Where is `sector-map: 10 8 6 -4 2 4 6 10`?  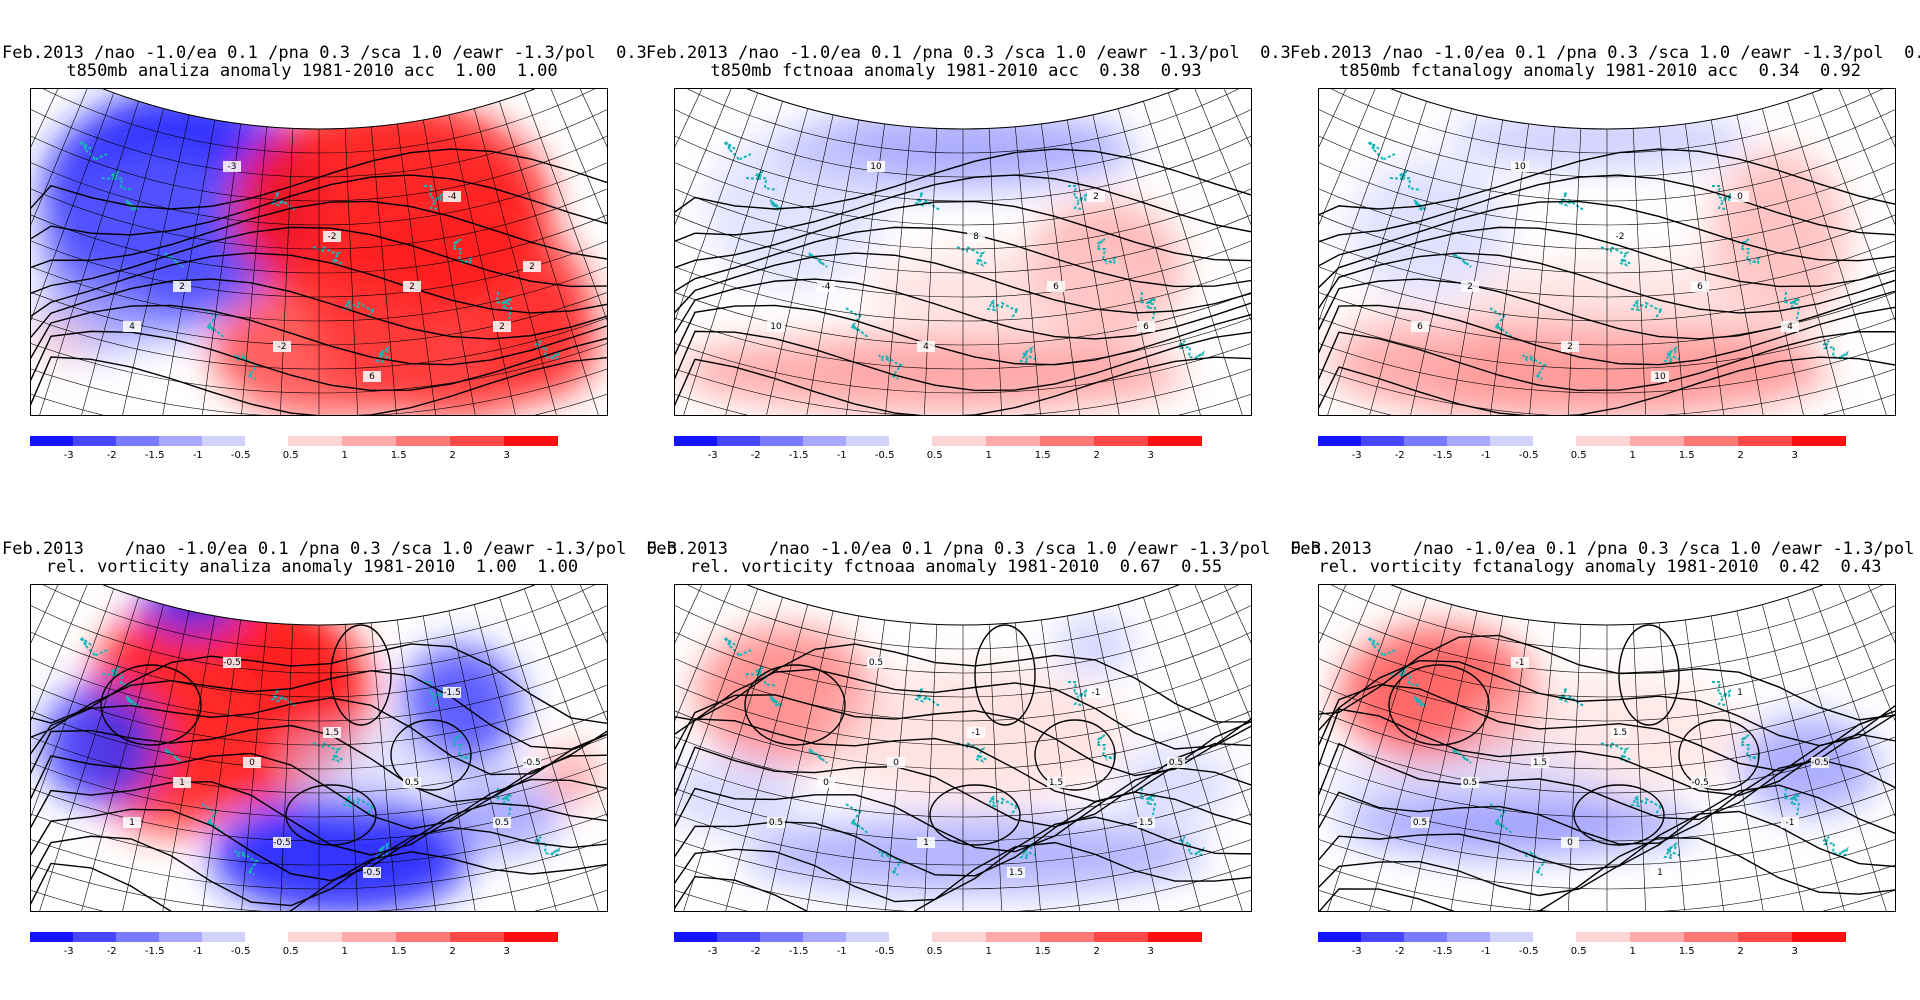
sector-map: 10 8 6 -4 2 4 6 10 is located at coordinates (963, 252).